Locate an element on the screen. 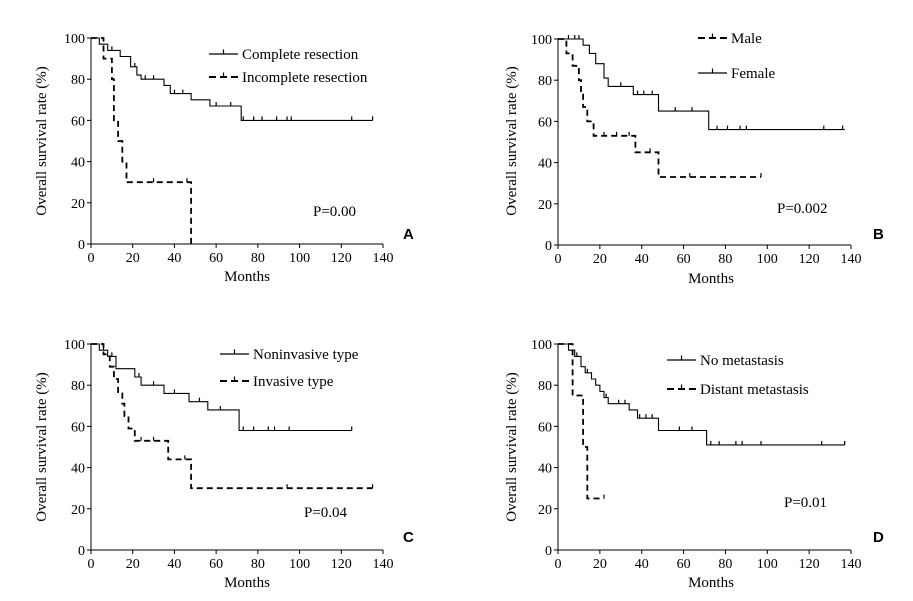 The height and width of the screenshot is (601, 913). panel-d-y-axis-title: Overall survival rate (%) is located at coordinates (512, 447).